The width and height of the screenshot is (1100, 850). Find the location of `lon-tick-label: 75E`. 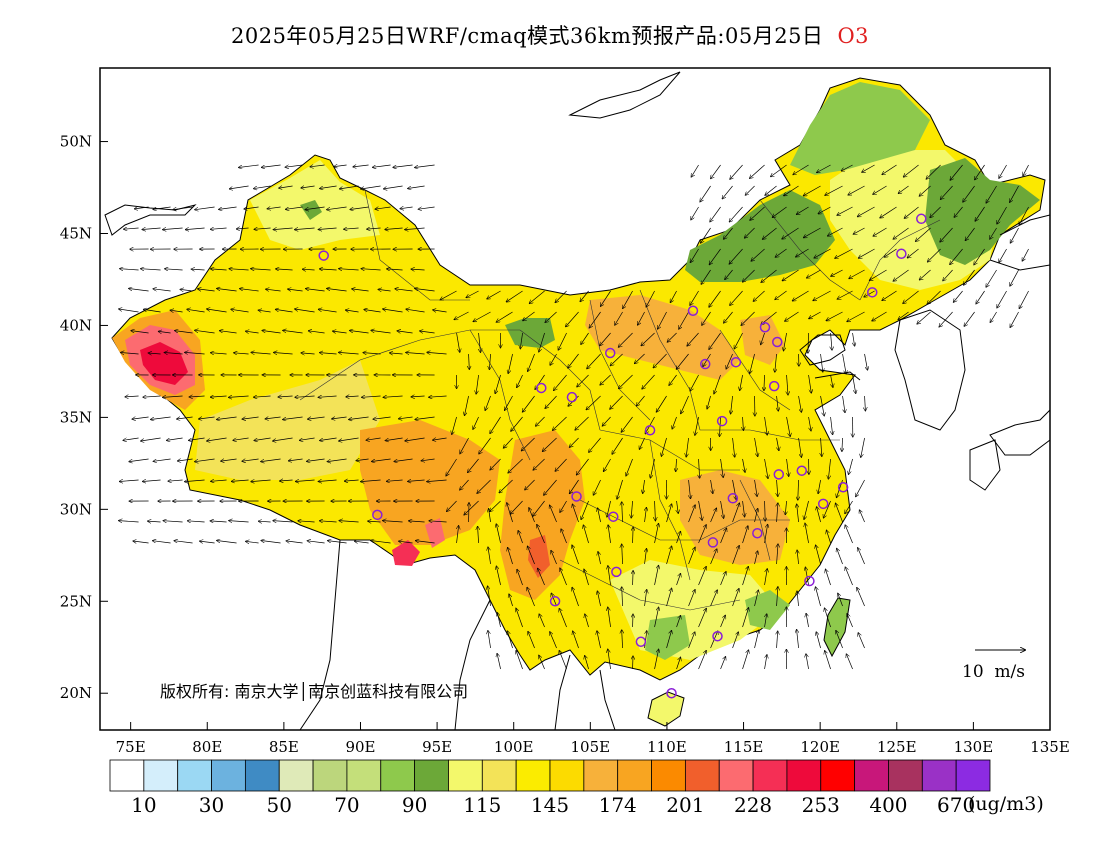

lon-tick-label: 75E is located at coordinates (131, 747).